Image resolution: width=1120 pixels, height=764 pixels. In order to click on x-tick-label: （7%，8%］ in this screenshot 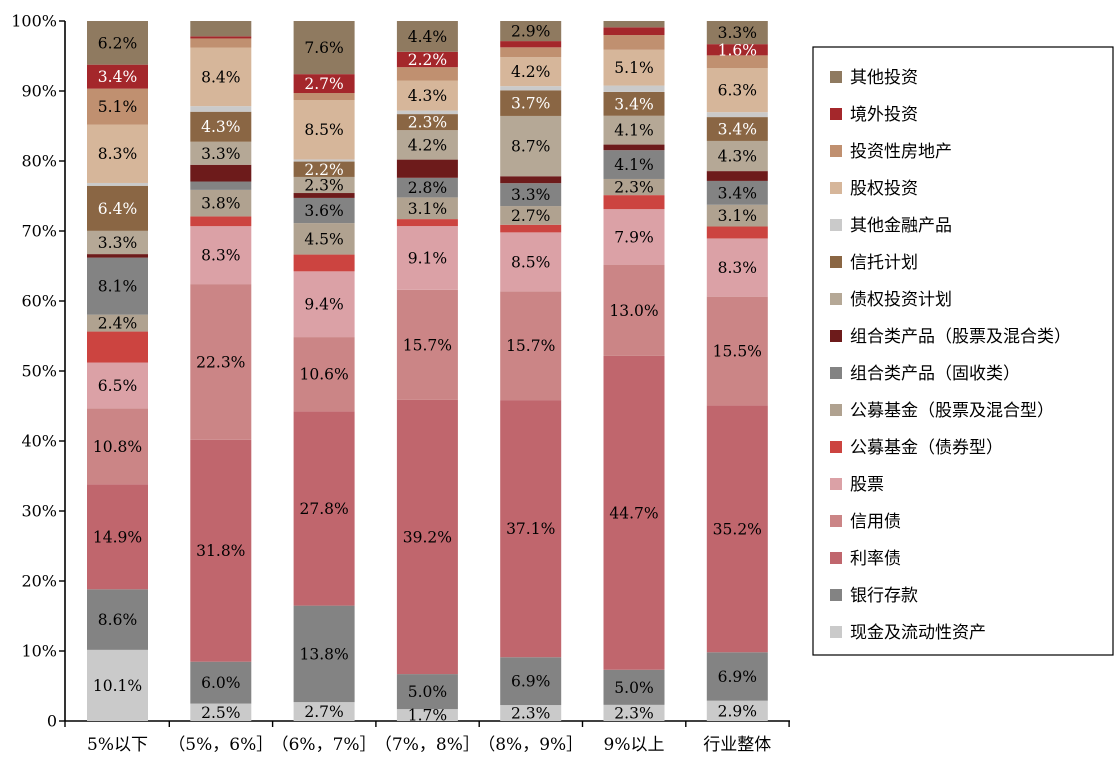, I will do `click(427, 745)`.